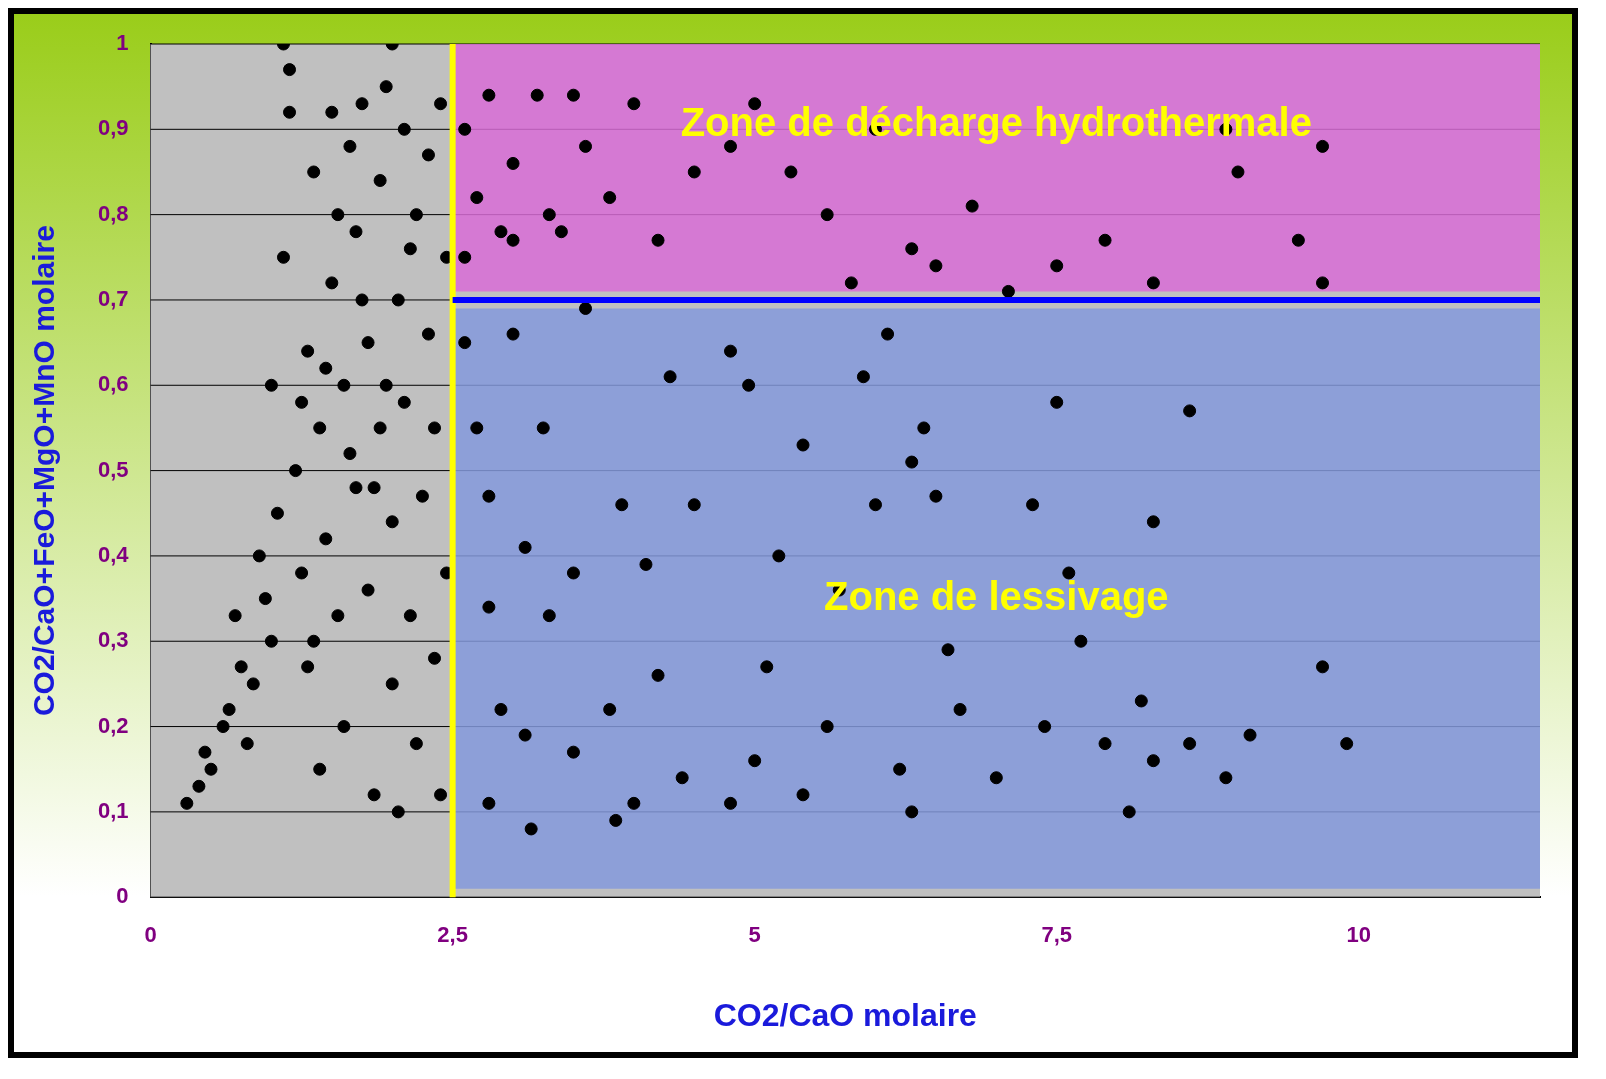 The height and width of the screenshot is (1079, 1606). What do you see at coordinates (996, 595) in the screenshot?
I see `band-label: Zone de lessivage` at bounding box center [996, 595].